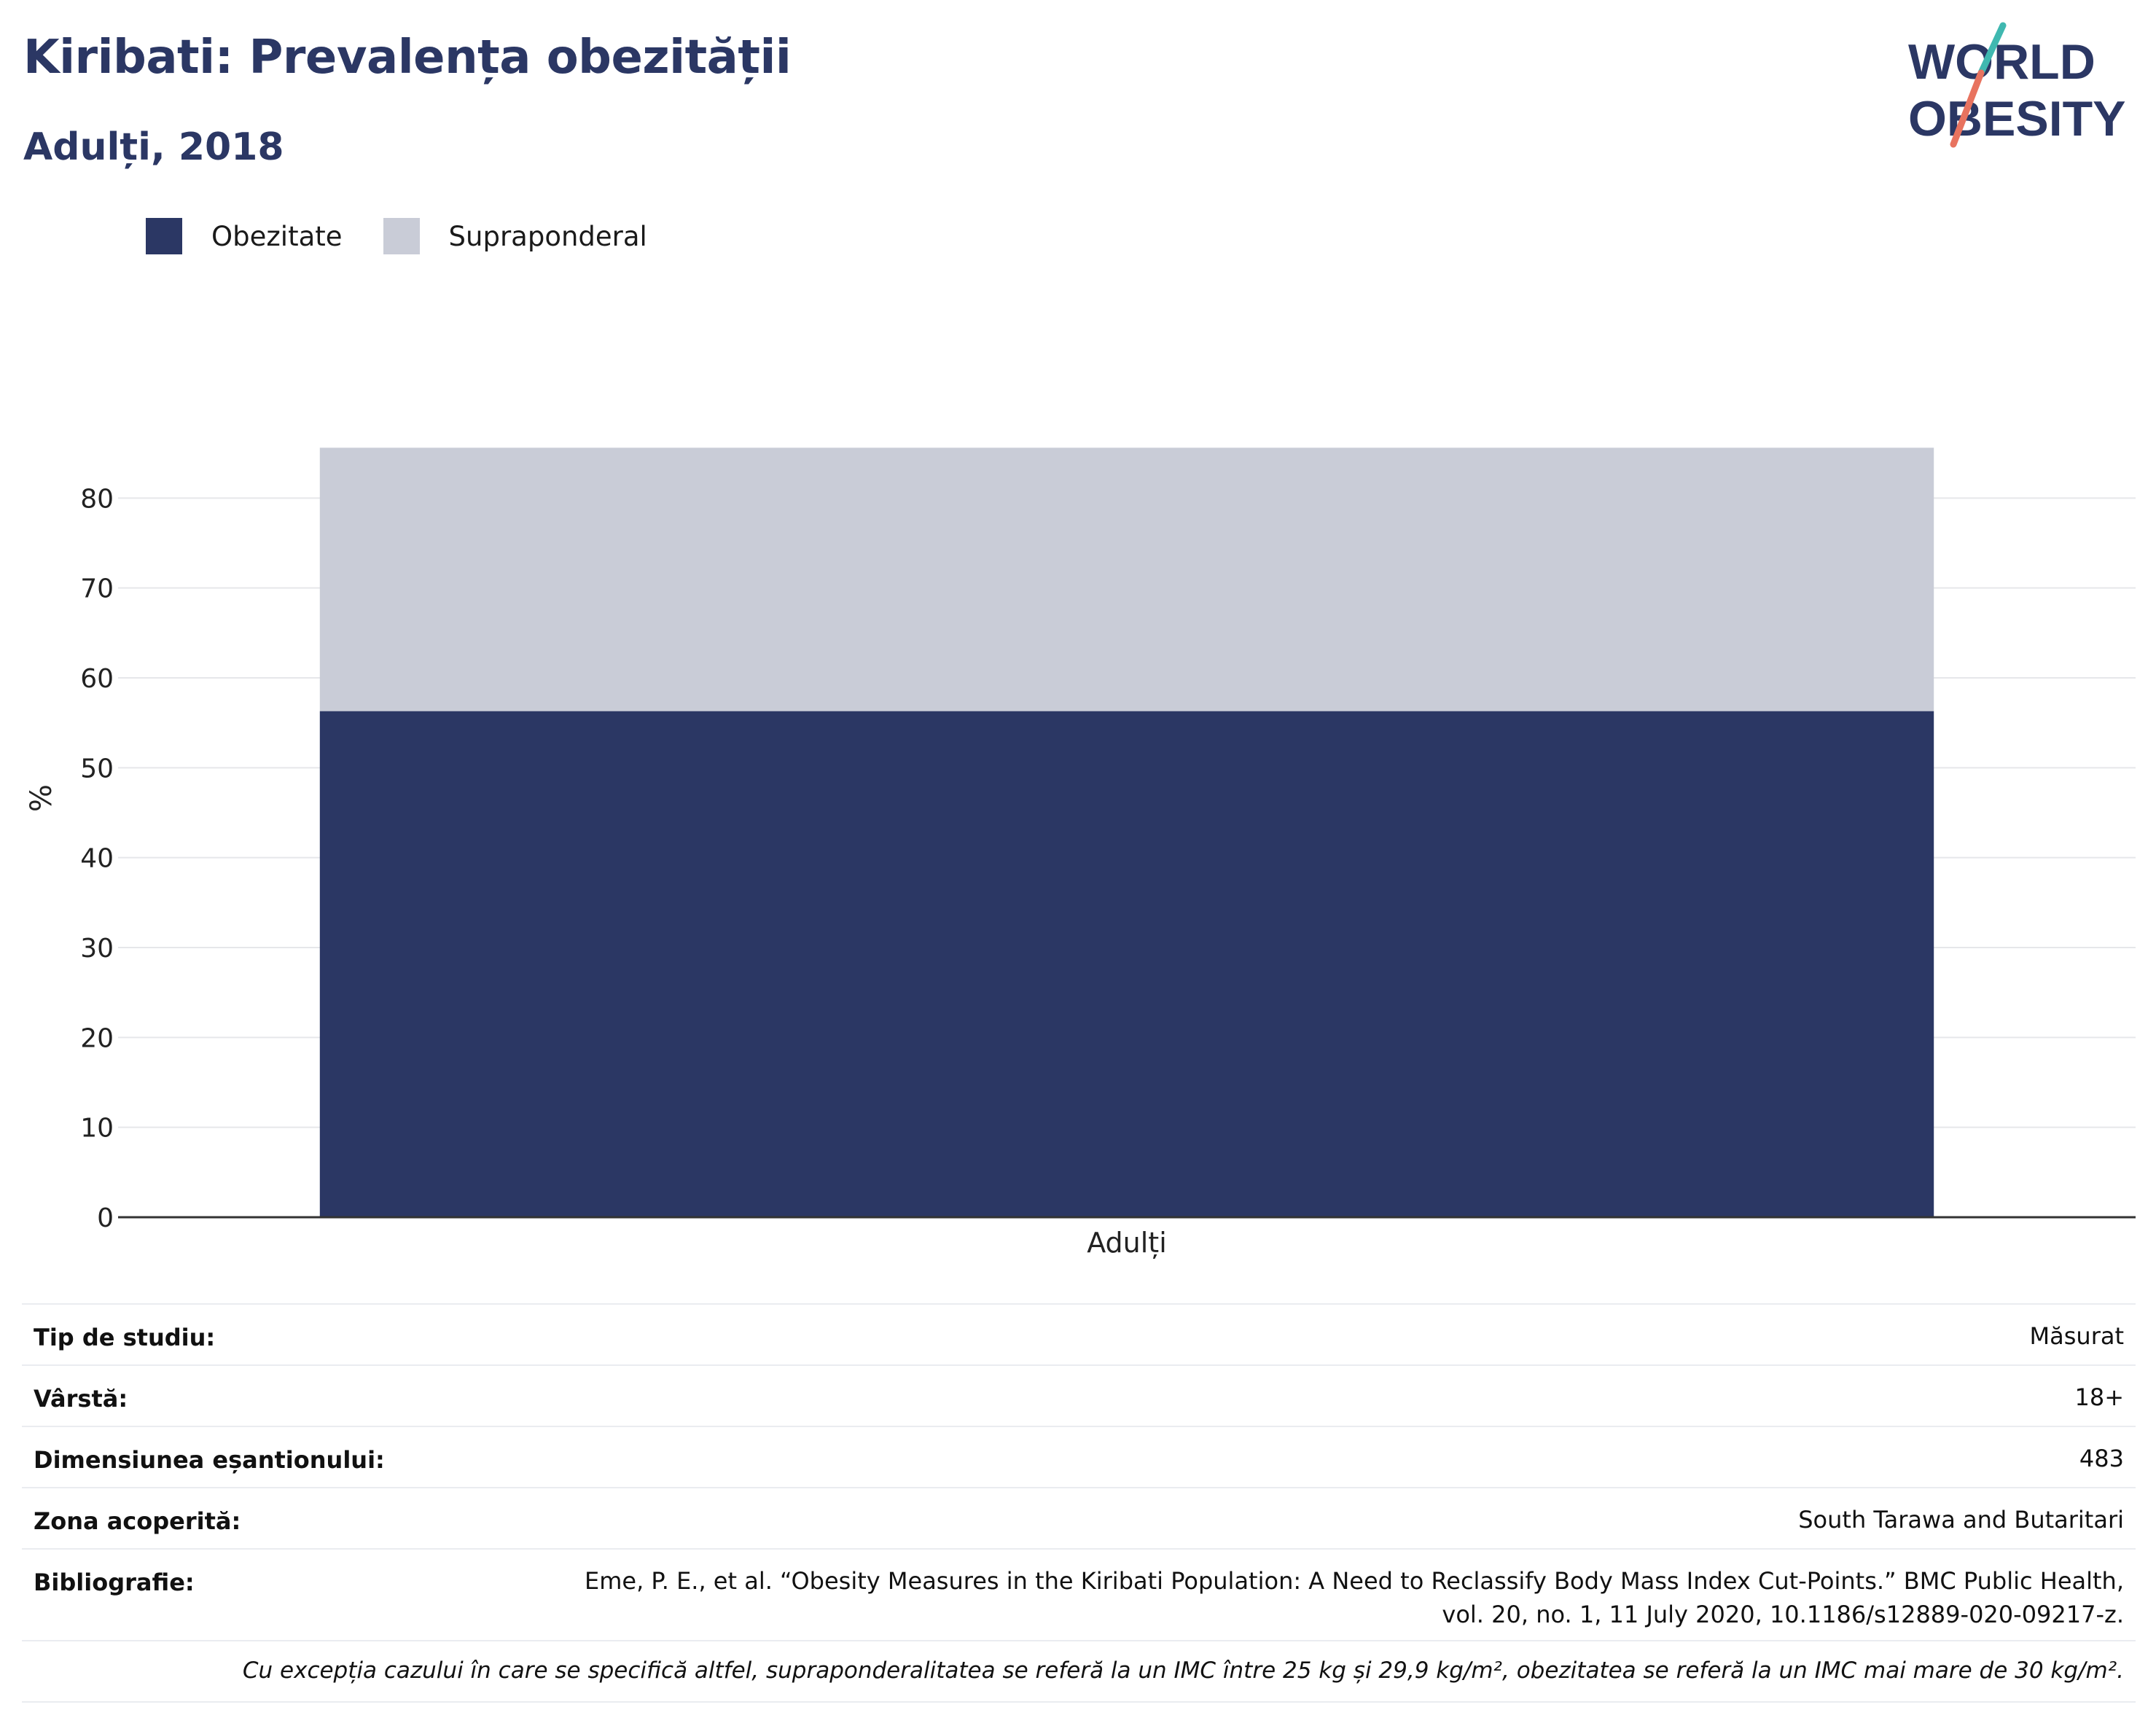 Image resolution: width=2156 pixels, height=1734 pixels. What do you see at coordinates (2101, 1459) in the screenshot?
I see `info-value: 483` at bounding box center [2101, 1459].